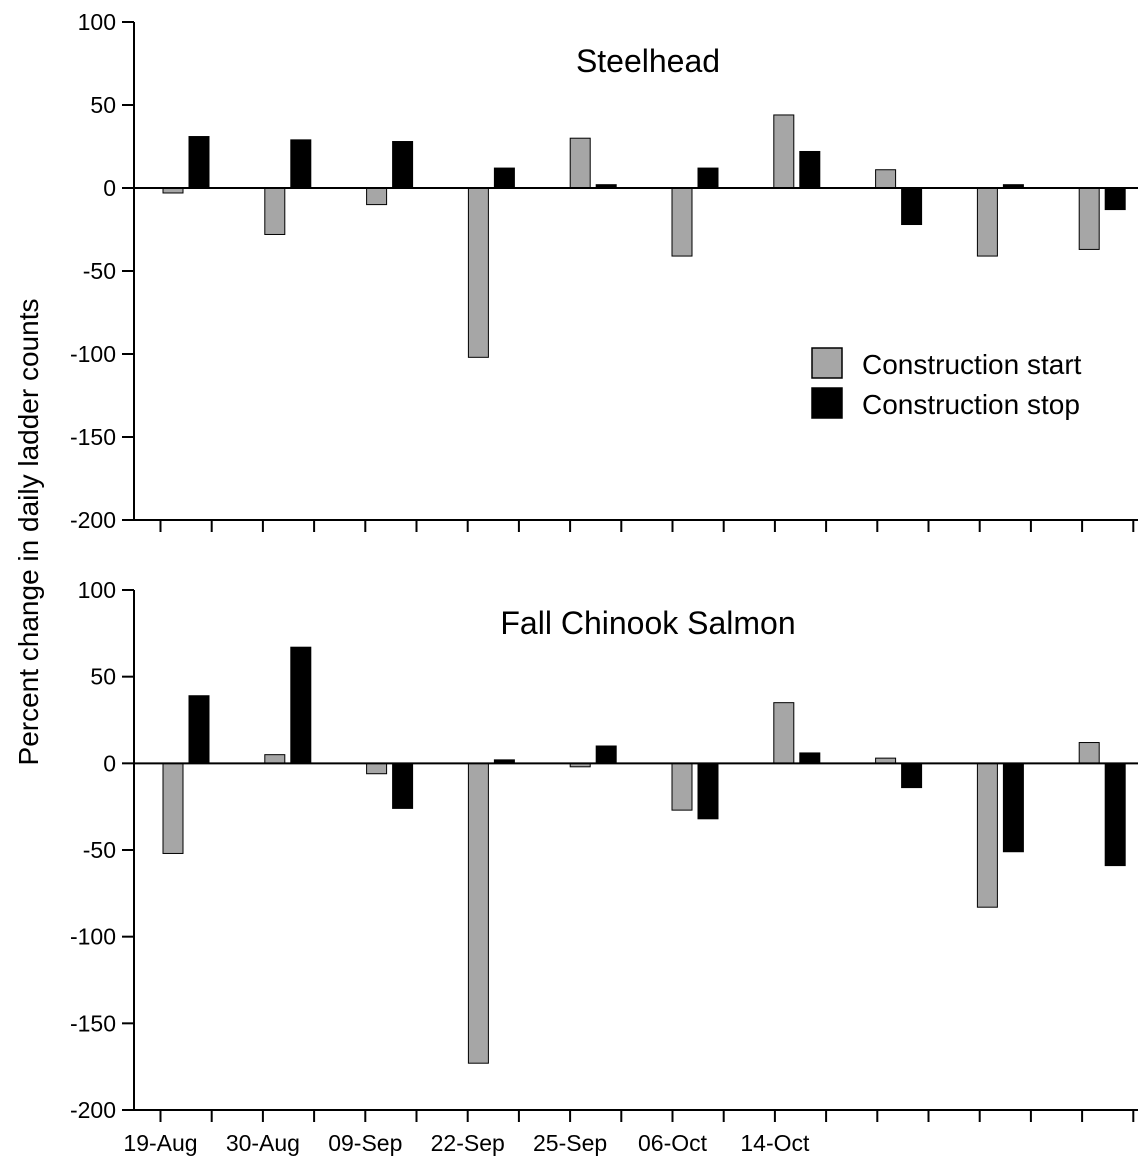  What do you see at coordinates (971, 404) in the screenshot?
I see `legend-label: Construction stop` at bounding box center [971, 404].